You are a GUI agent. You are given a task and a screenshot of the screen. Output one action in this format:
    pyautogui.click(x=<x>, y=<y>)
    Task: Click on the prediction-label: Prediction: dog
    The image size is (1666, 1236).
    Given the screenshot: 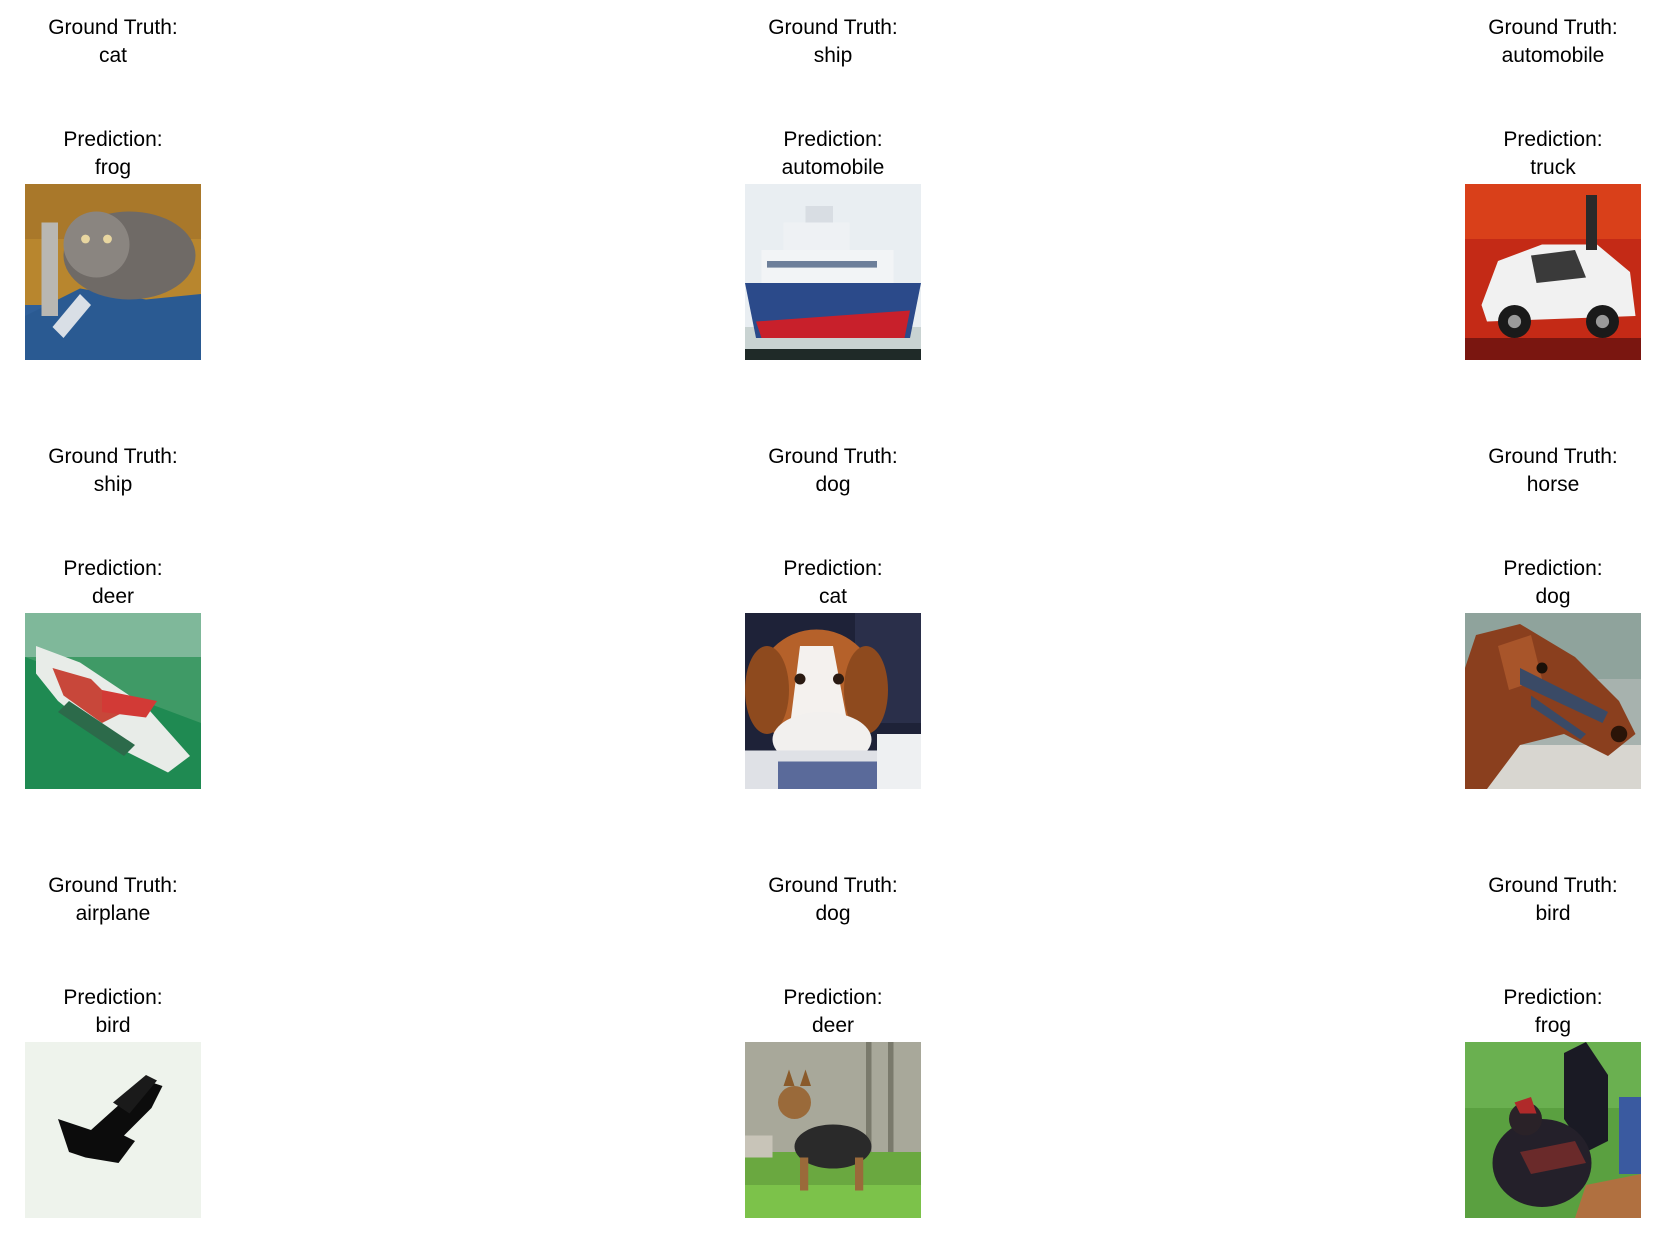 What is the action you would take?
    pyautogui.click(x=1553, y=582)
    